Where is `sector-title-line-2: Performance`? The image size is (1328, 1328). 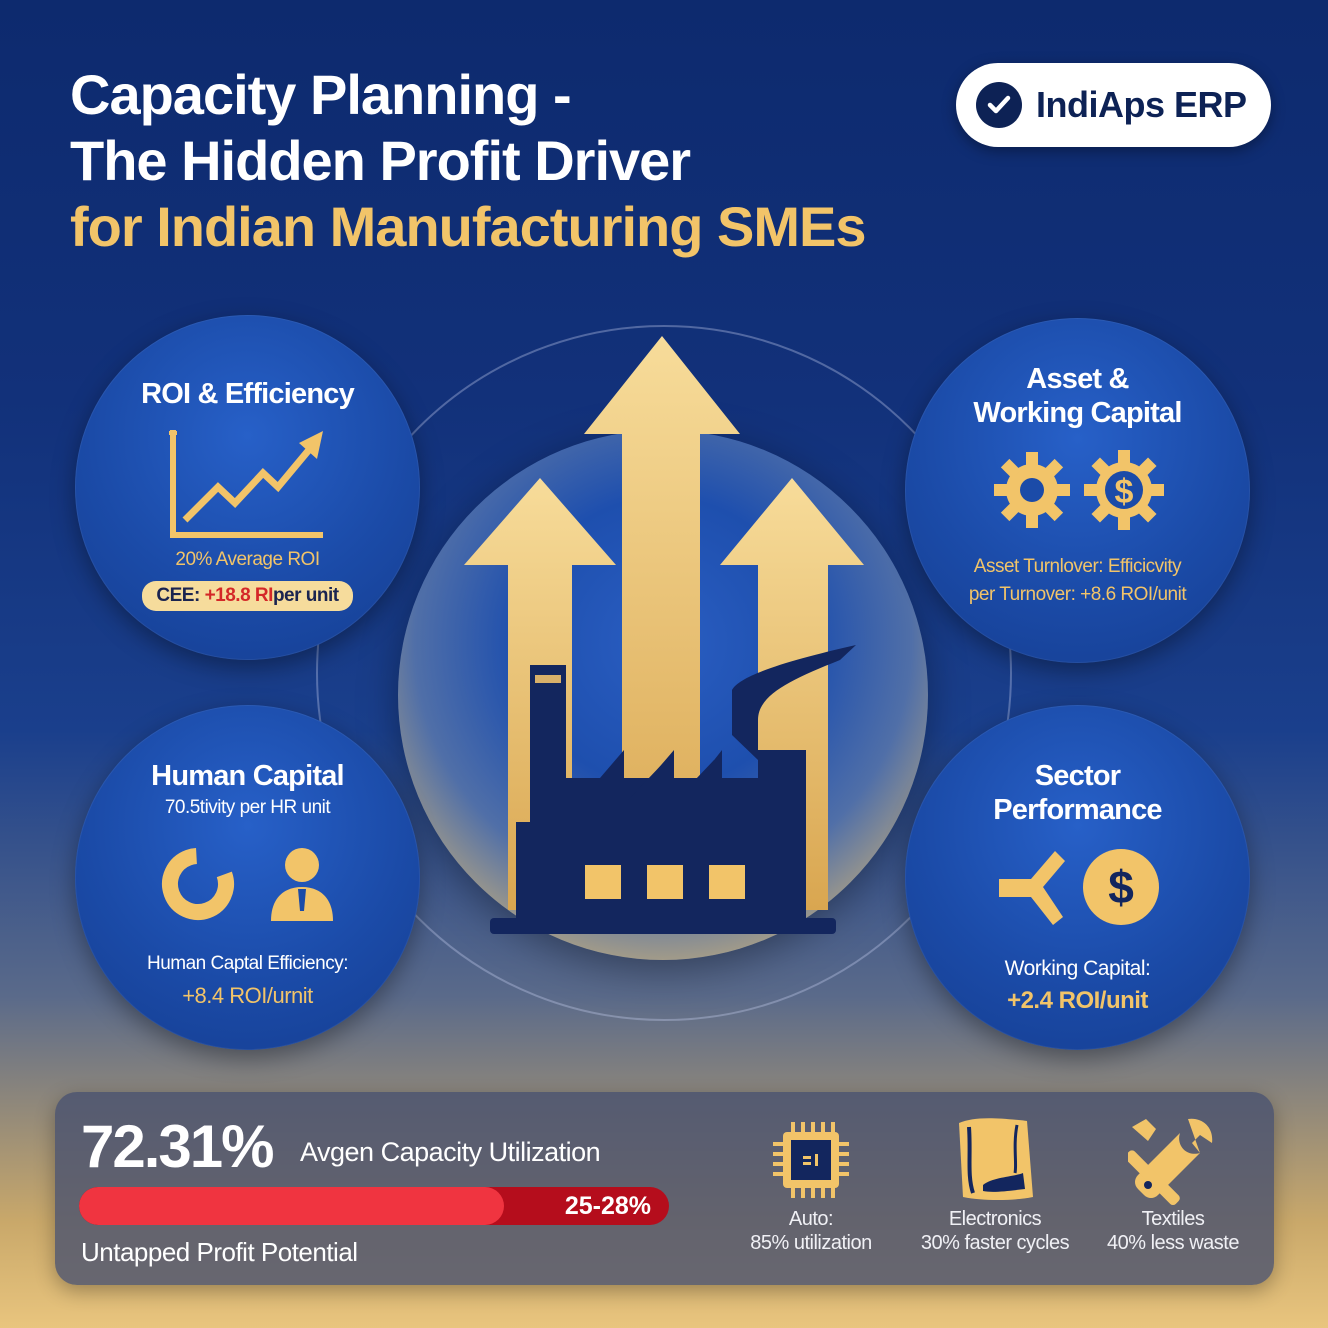 sector-title-line-2: Performance is located at coordinates (1077, 810).